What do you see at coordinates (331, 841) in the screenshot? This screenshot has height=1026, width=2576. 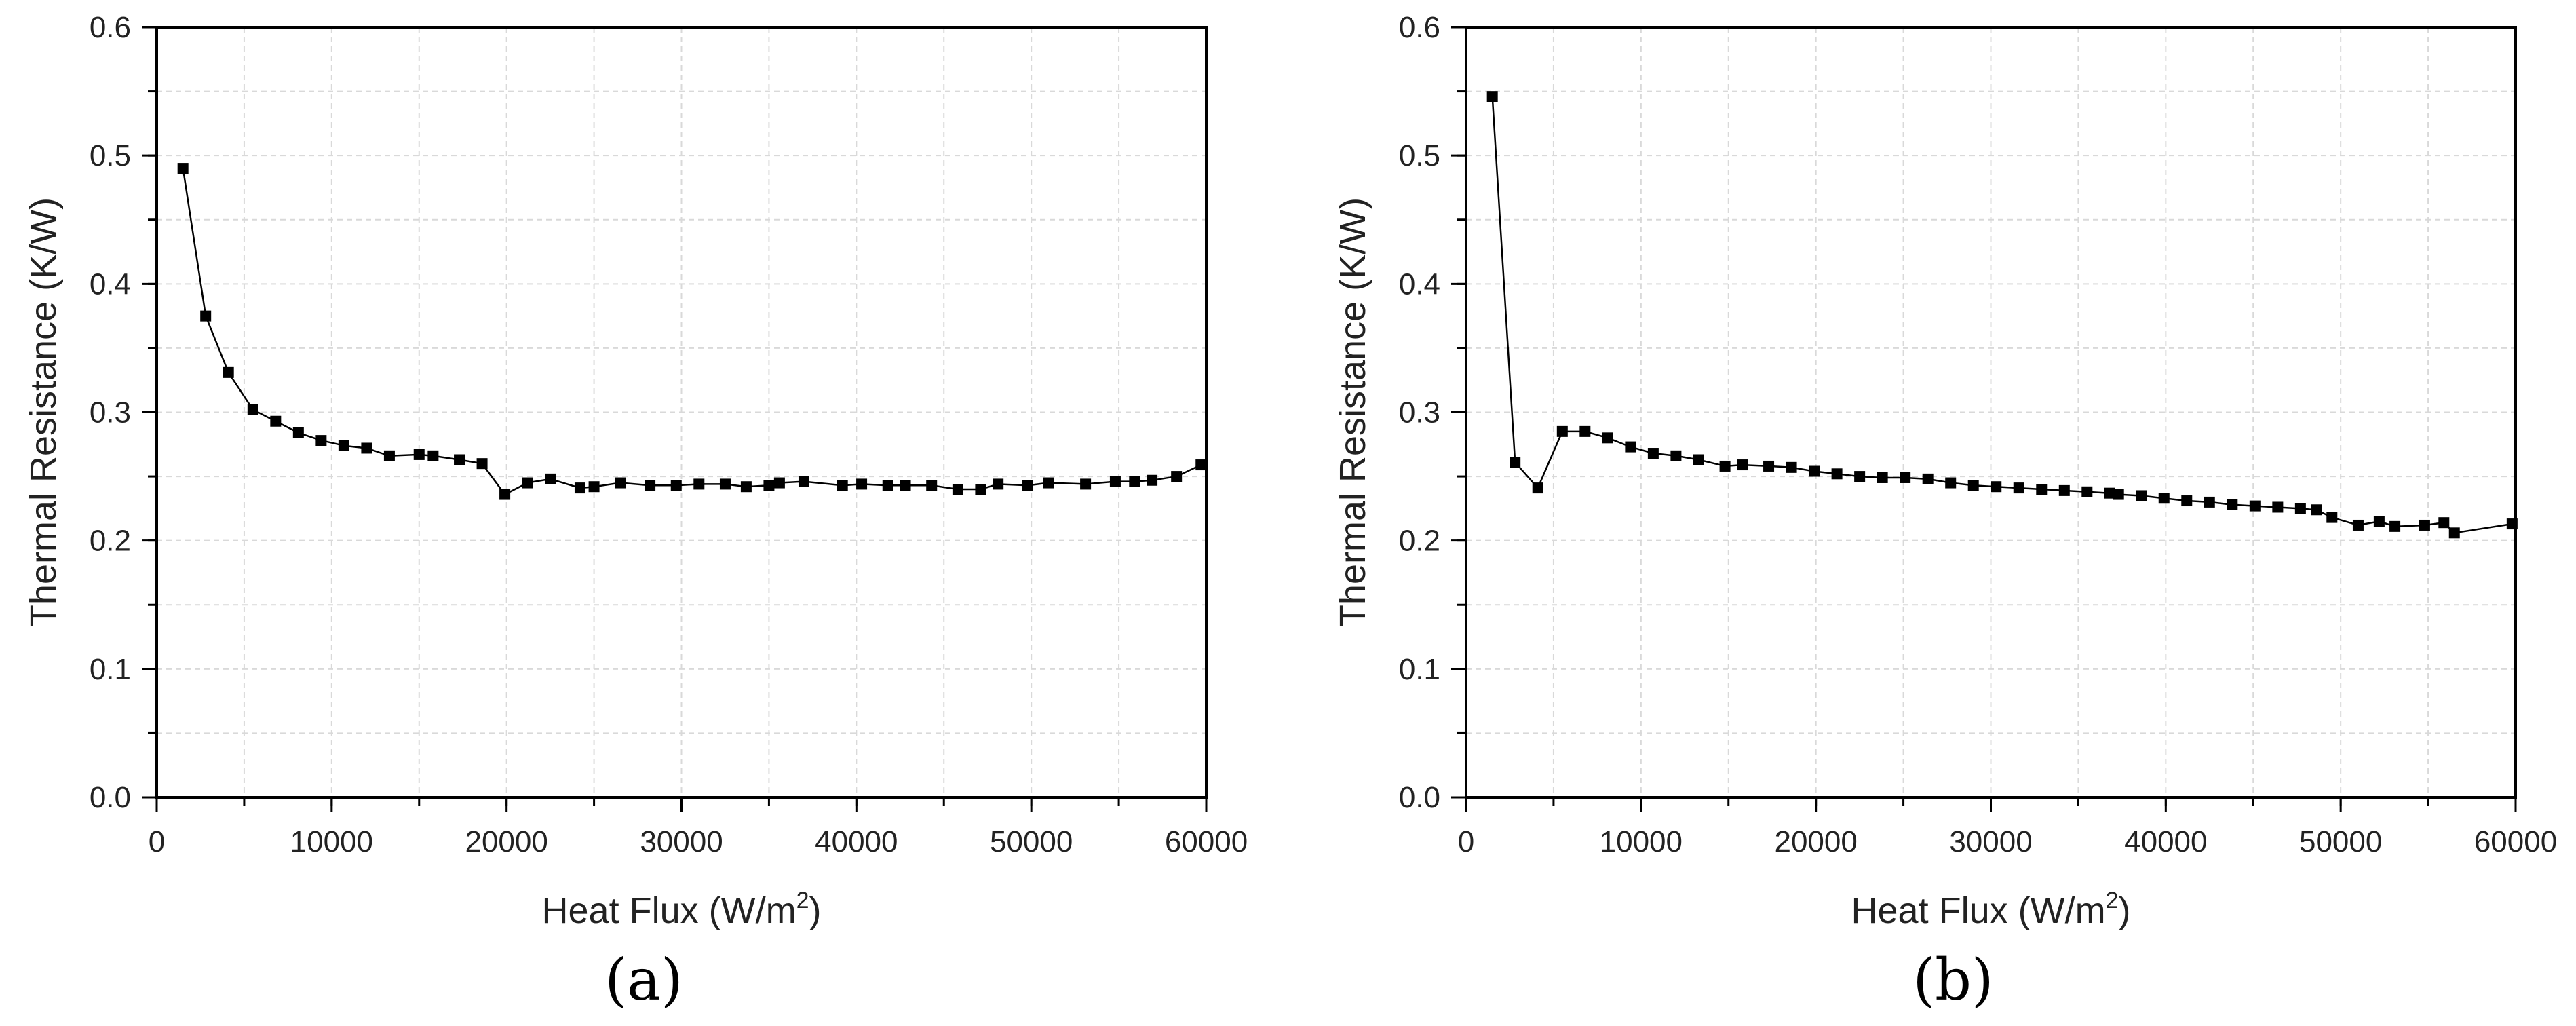 I see `x-tick-label: 10000` at bounding box center [331, 841].